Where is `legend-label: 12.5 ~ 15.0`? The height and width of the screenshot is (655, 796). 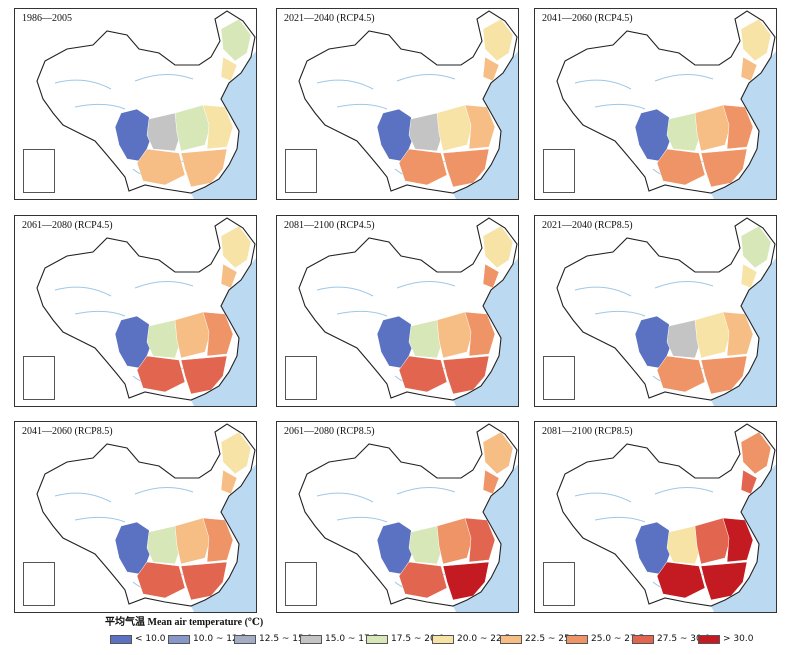 legend-label: 12.5 ~ 15.0 is located at coordinates (286, 639).